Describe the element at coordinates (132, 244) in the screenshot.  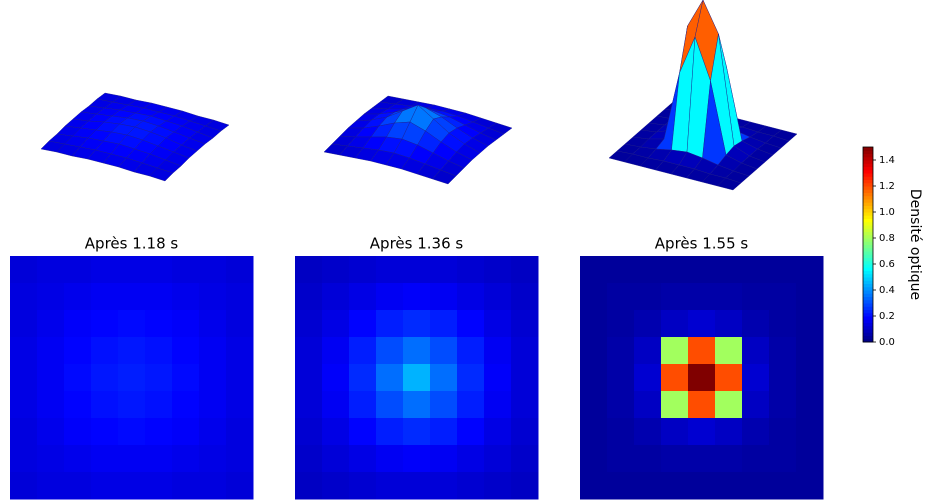
I see `panel-title: Après 1.18 s` at that location.